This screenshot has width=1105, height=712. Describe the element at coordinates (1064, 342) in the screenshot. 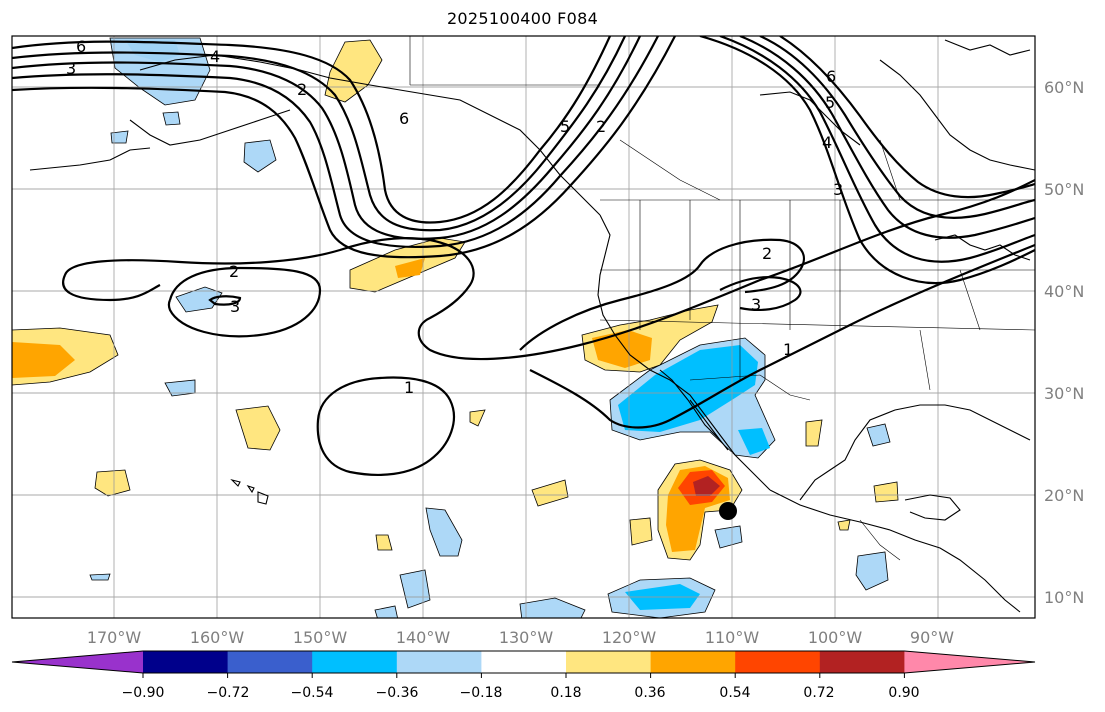

I see `latitude-axis: 60°N 50°N 40°N 30°N 20°N 10°N` at that location.